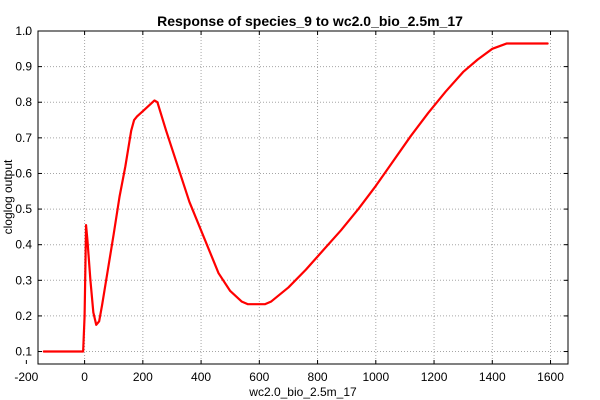 This screenshot has width=600, height=400. What do you see at coordinates (259, 377) in the screenshot?
I see `x-tick-label: 600` at bounding box center [259, 377].